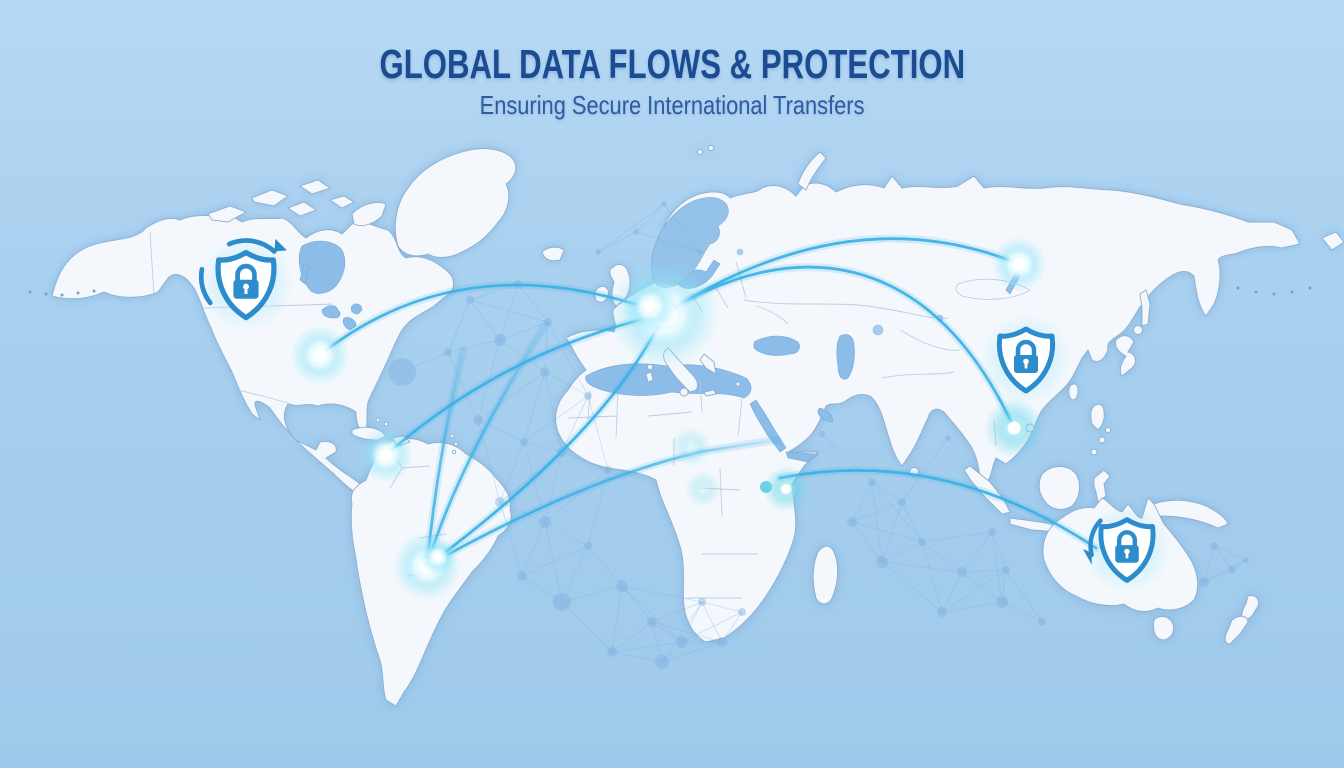 The height and width of the screenshot is (768, 1344). I want to click on connection-europe-siberia, so click(841, 276).